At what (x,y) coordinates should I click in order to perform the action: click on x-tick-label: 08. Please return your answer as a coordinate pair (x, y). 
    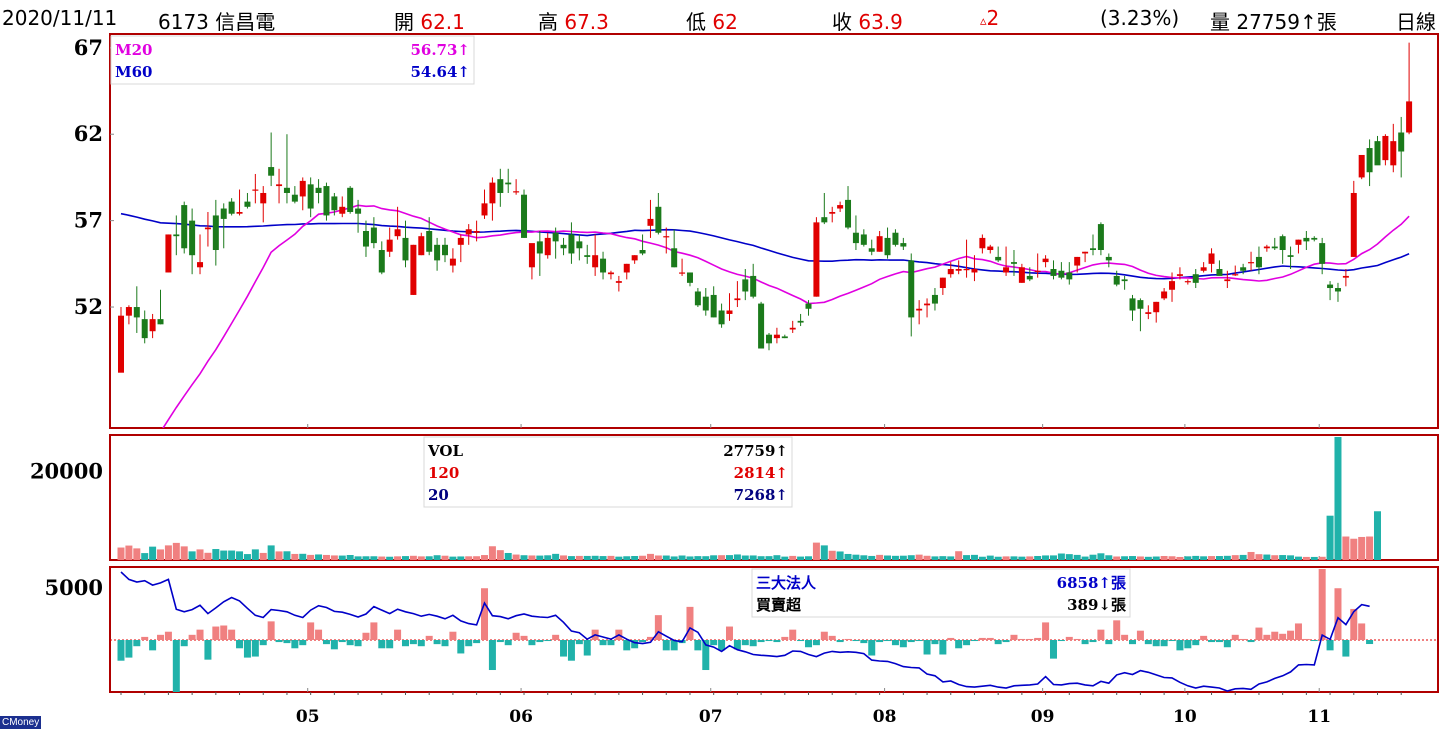
    Looking at the image, I should click on (885, 717).